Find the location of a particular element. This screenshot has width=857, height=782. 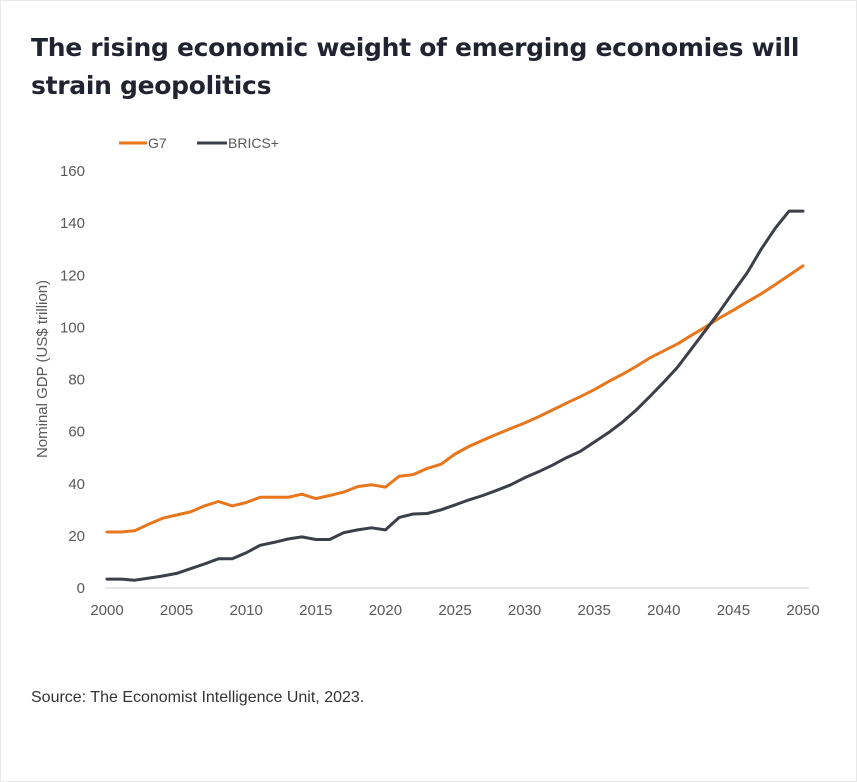

legend-label-brics: BRICS+ is located at coordinates (253, 143).